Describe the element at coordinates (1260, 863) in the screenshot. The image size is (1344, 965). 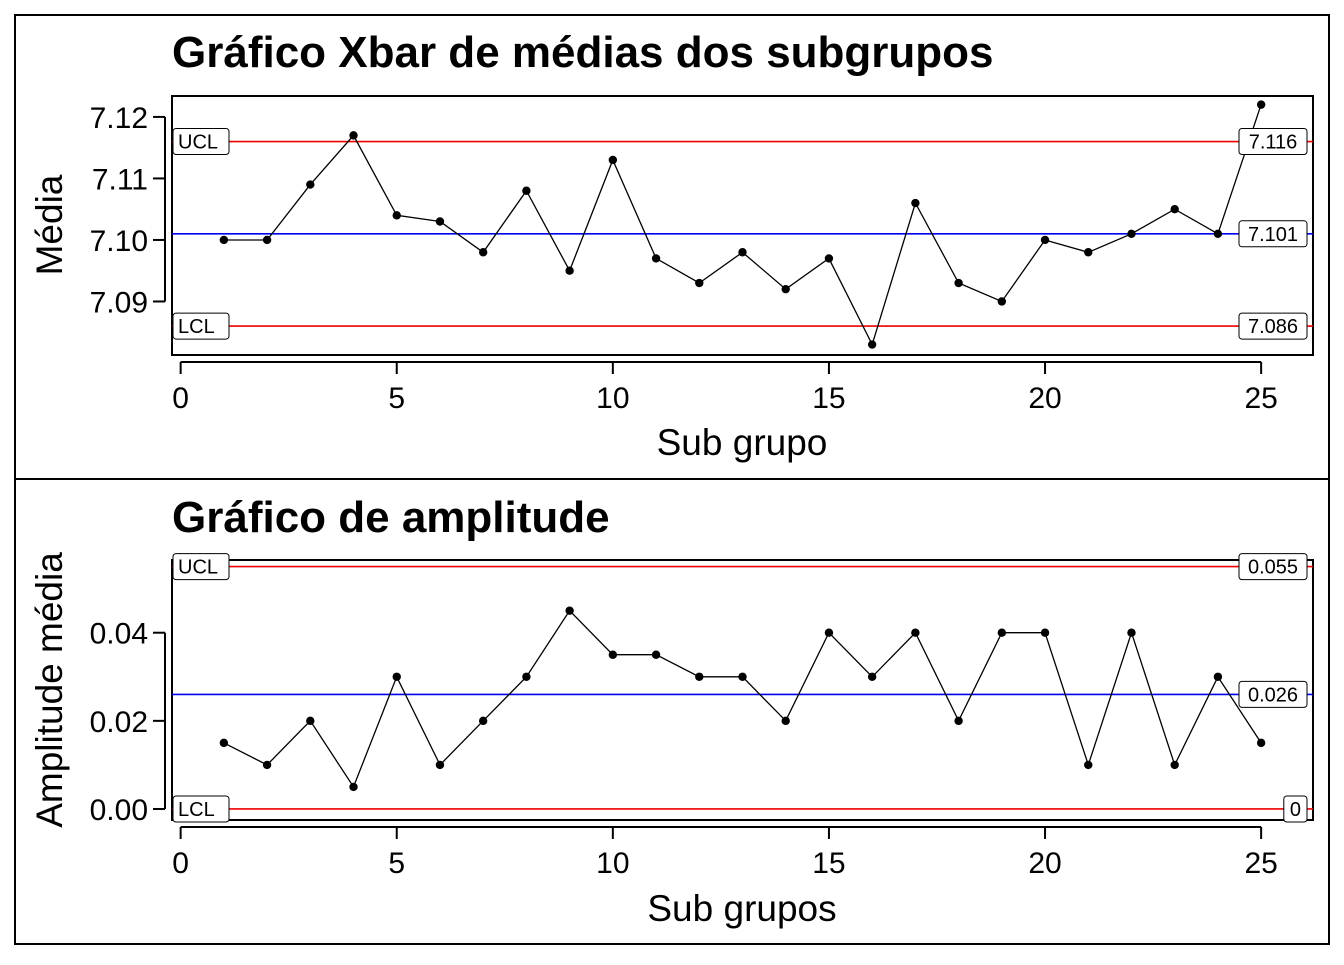
I see `range-x-tick-label: 25` at that location.